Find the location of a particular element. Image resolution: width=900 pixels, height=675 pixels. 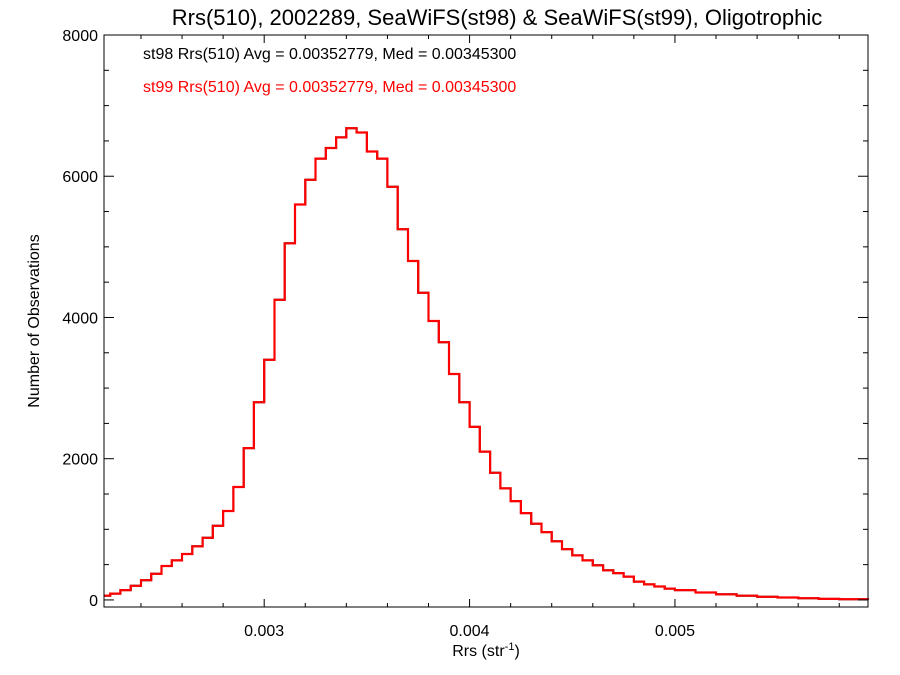

y-tick-label: 0 is located at coordinates (93, 601).